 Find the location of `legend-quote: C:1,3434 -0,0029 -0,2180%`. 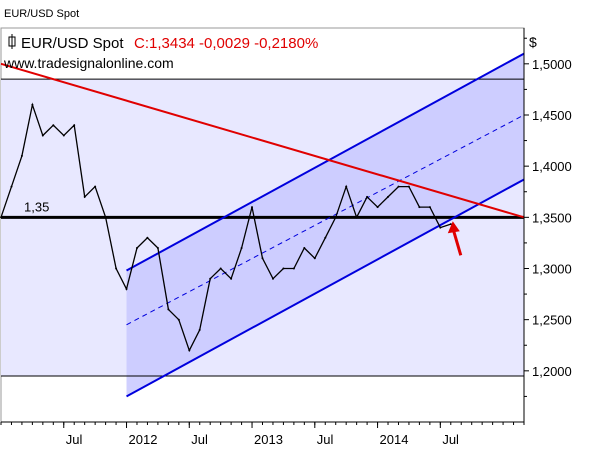

legend-quote: C:1,3434 -0,0029 -0,2180% is located at coordinates (226, 43).